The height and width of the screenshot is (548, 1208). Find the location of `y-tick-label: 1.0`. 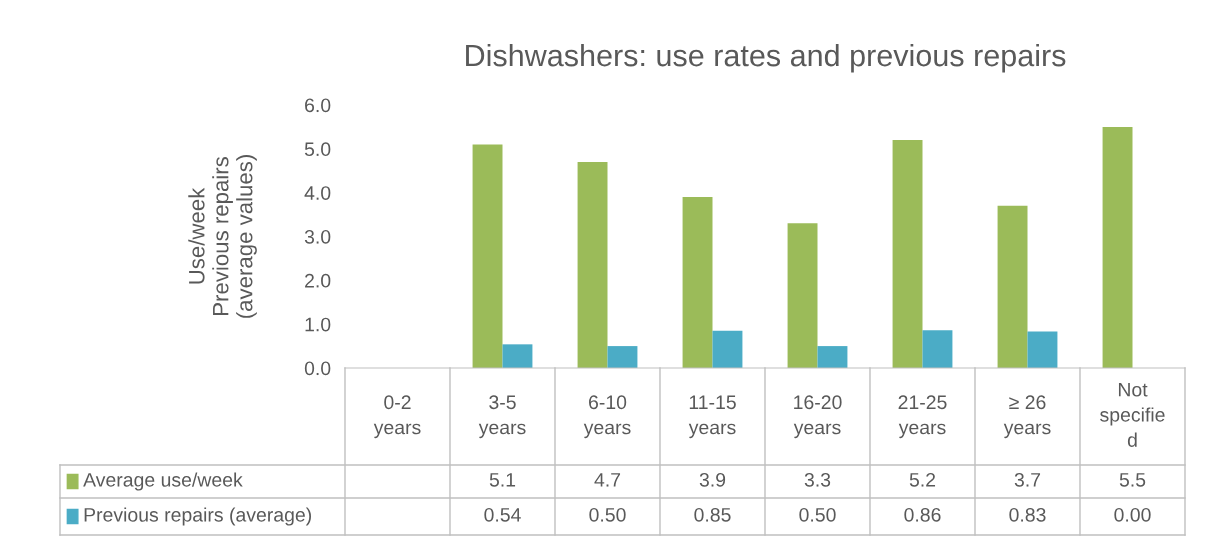

y-tick-label: 1.0 is located at coordinates (318, 324).